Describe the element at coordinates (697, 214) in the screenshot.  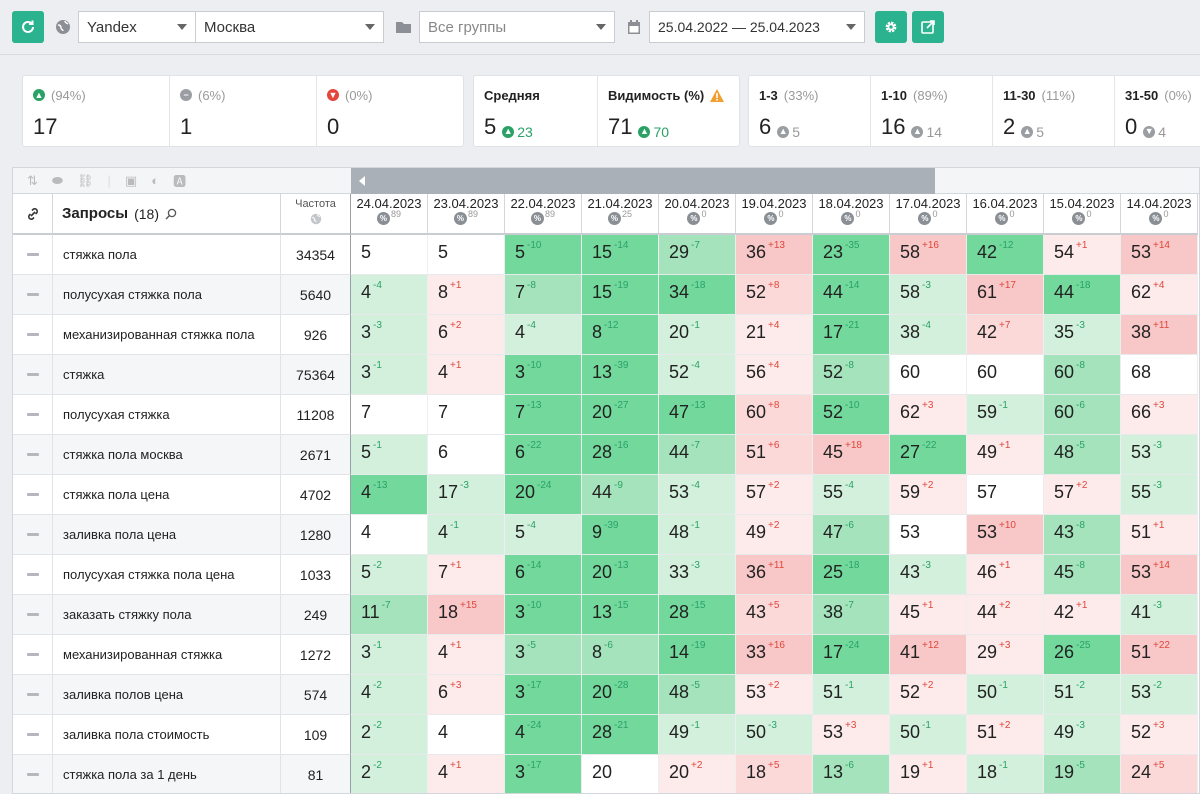
I see `date-column-header: 20.04.2023% 0` at that location.